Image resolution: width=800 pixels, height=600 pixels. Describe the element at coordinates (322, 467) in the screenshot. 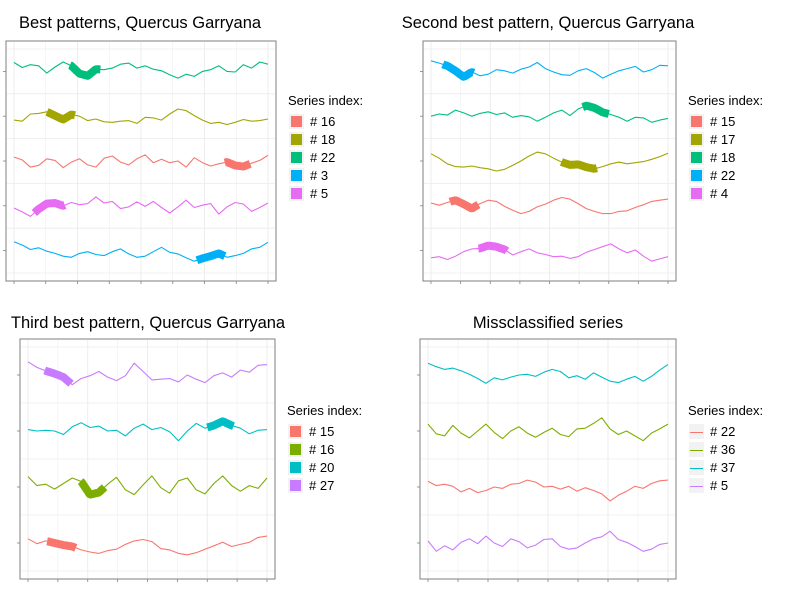

I see `legend-label: # 20` at that location.